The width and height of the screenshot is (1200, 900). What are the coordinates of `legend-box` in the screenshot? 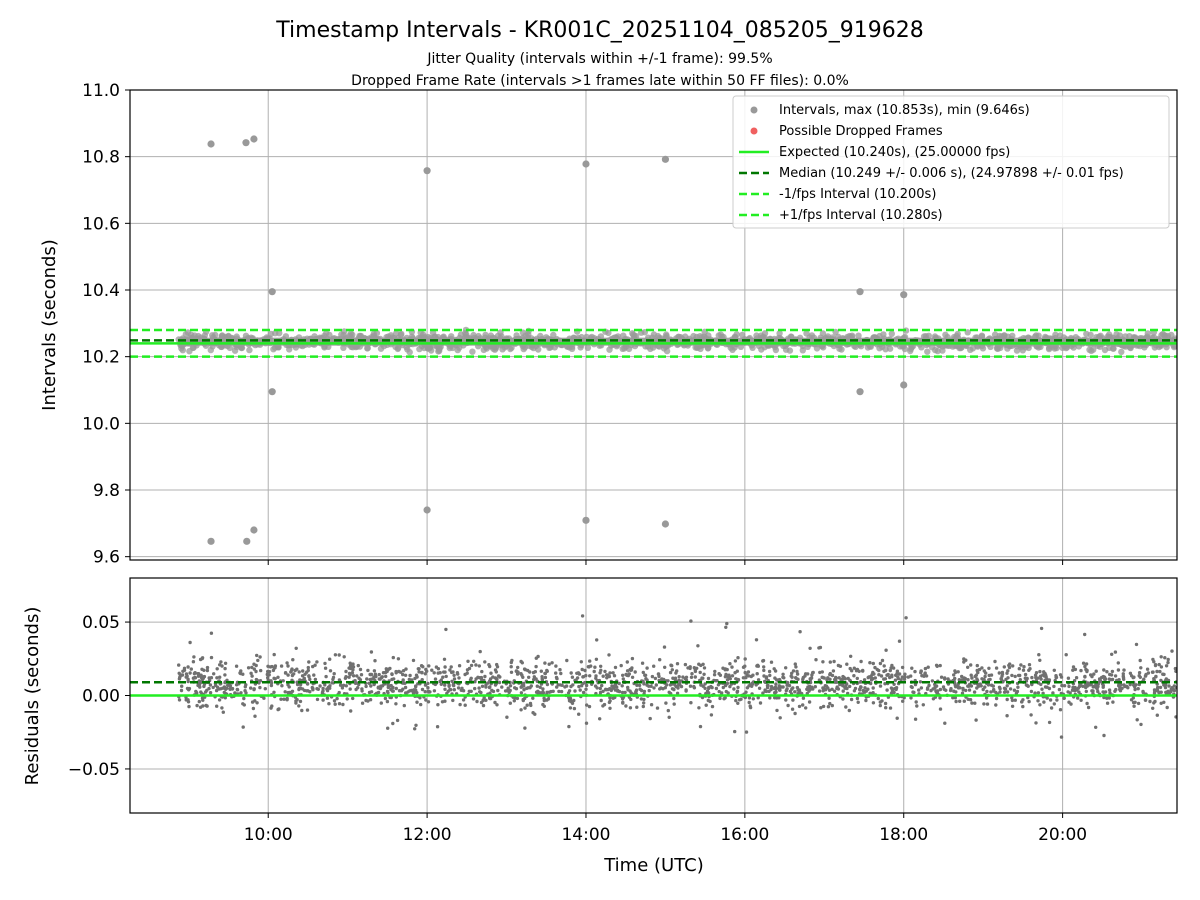 It's located at (951, 162).